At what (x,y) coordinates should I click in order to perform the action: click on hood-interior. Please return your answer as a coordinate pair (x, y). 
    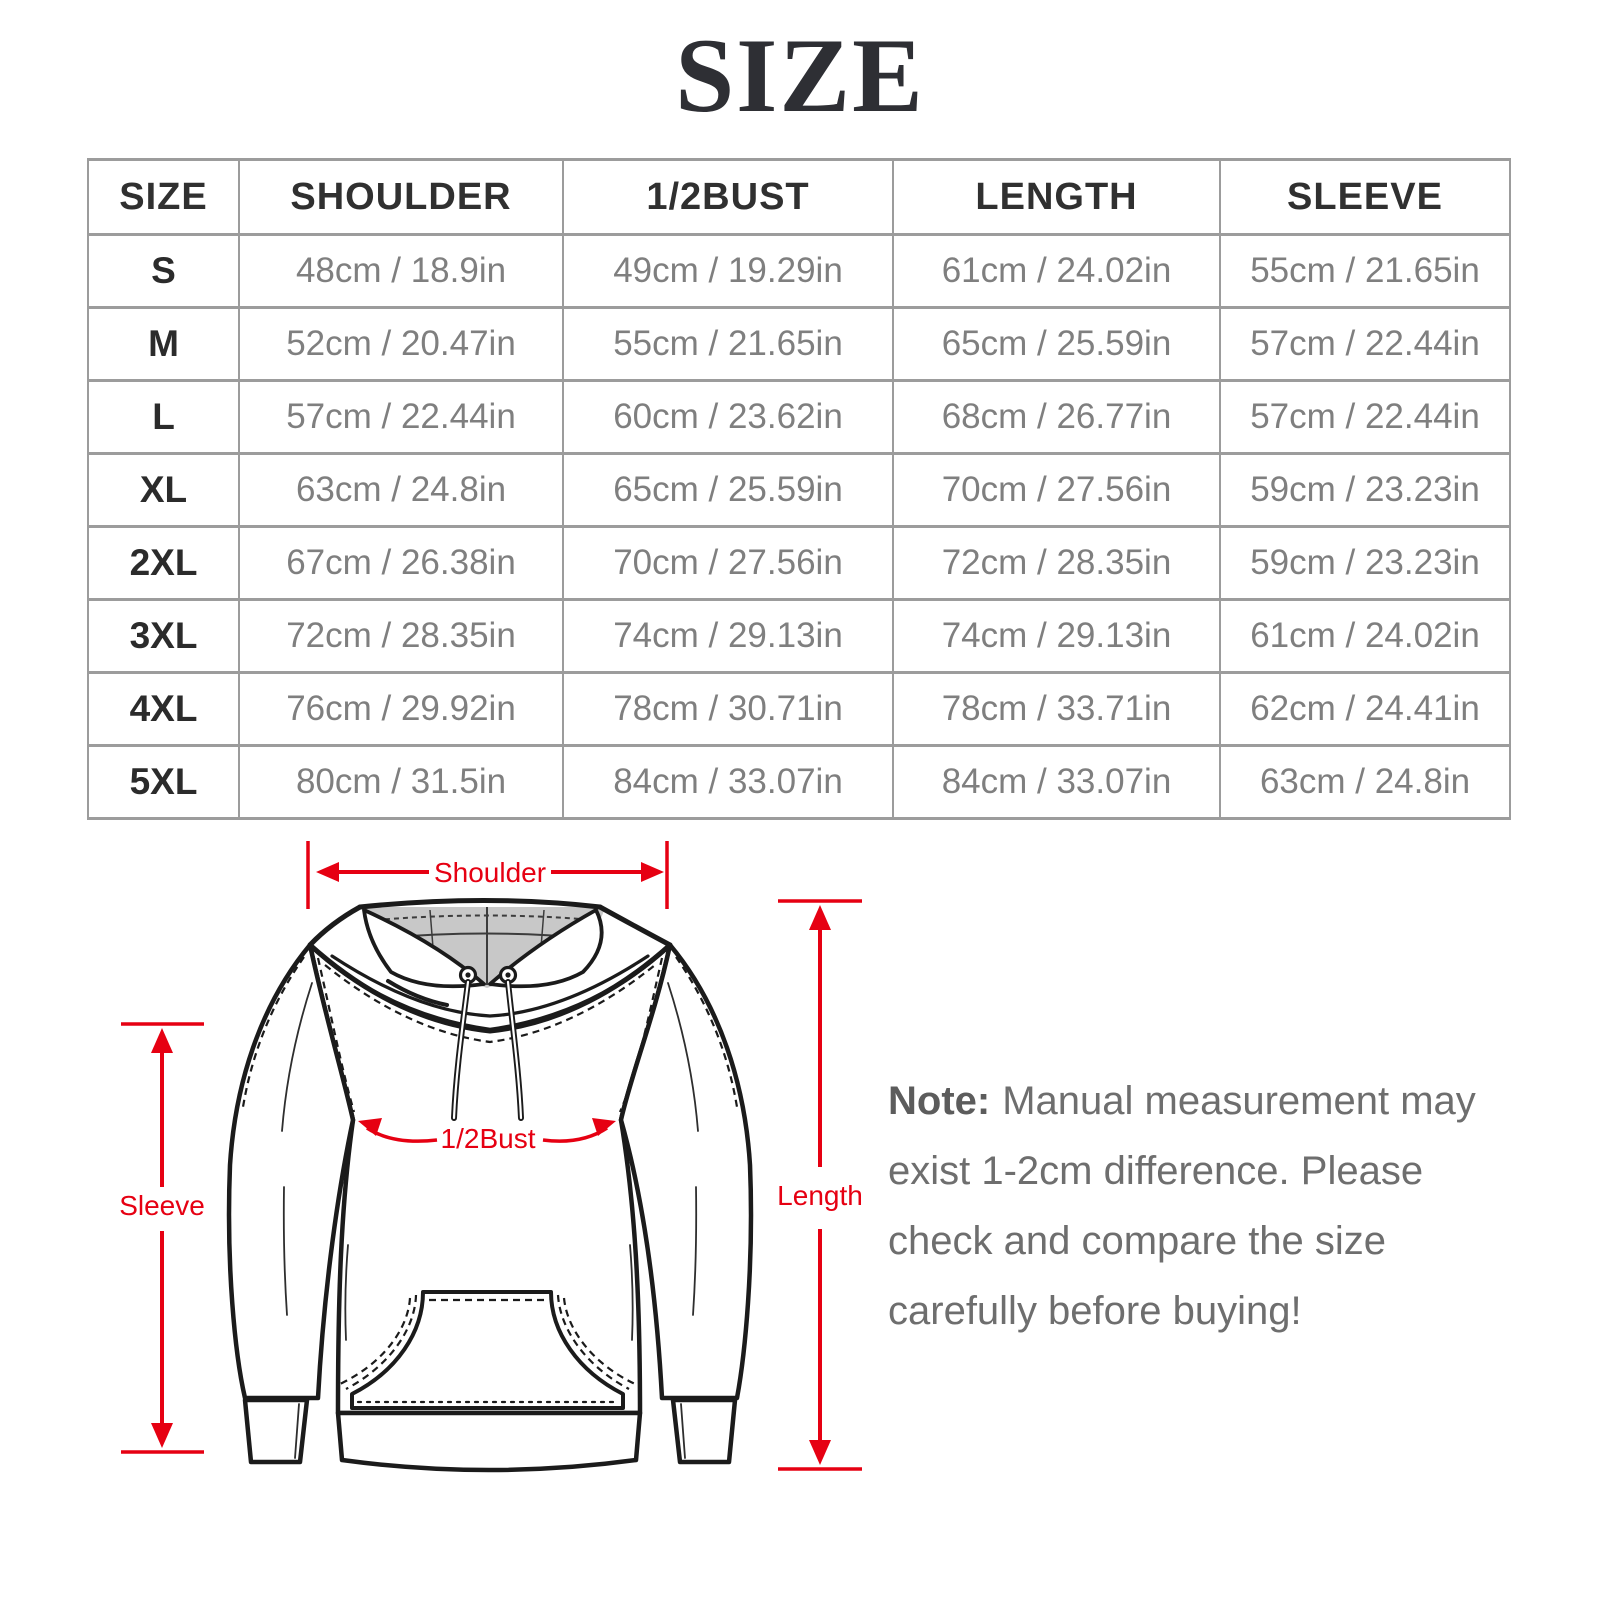
    Looking at the image, I should click on (485, 947).